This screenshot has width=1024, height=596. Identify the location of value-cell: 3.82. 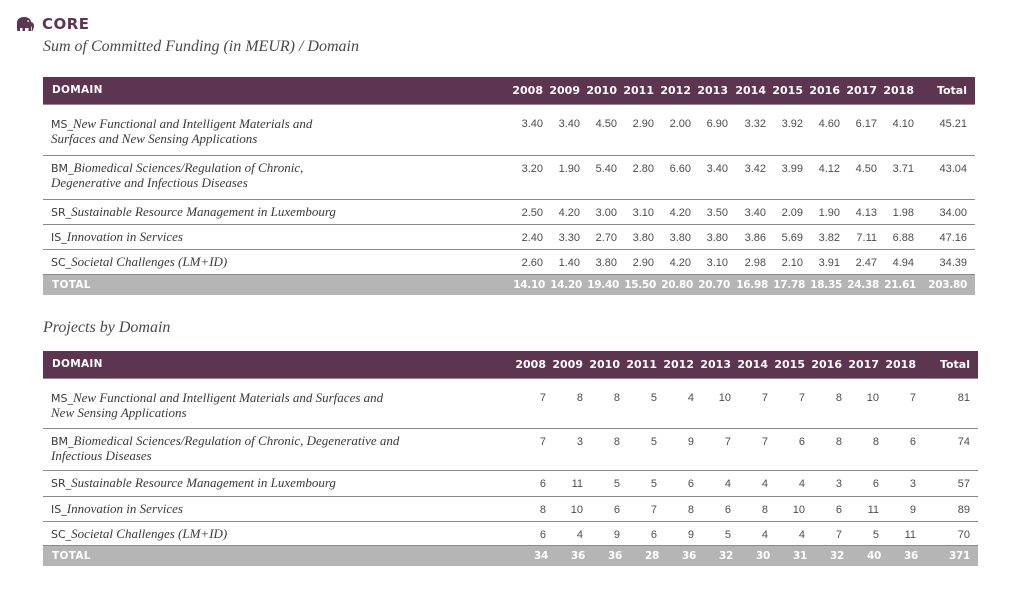
(825, 237).